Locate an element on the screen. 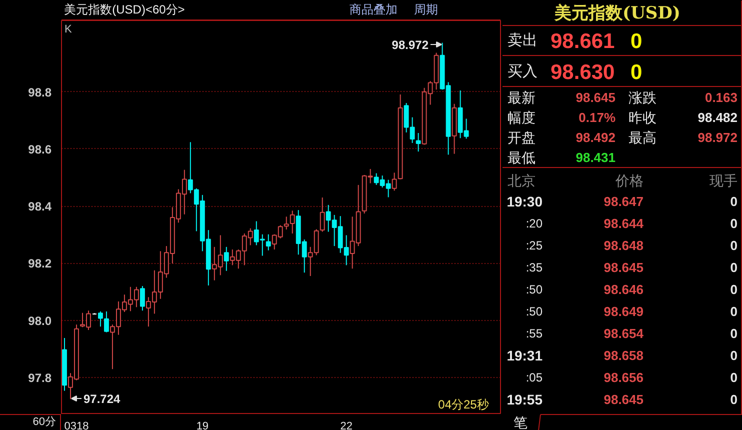 This screenshot has height=430, width=742. text: 19:30 is located at coordinates (524, 202).